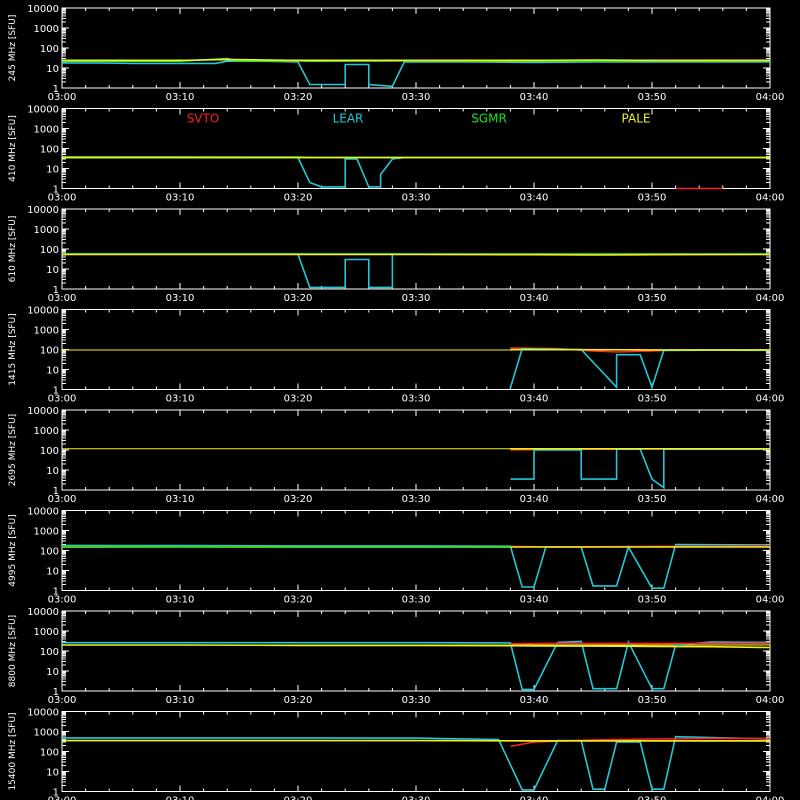 This screenshot has width=800, height=800. I want to click on y-axis-label: 2695 MHz [SFU], so click(13, 450).